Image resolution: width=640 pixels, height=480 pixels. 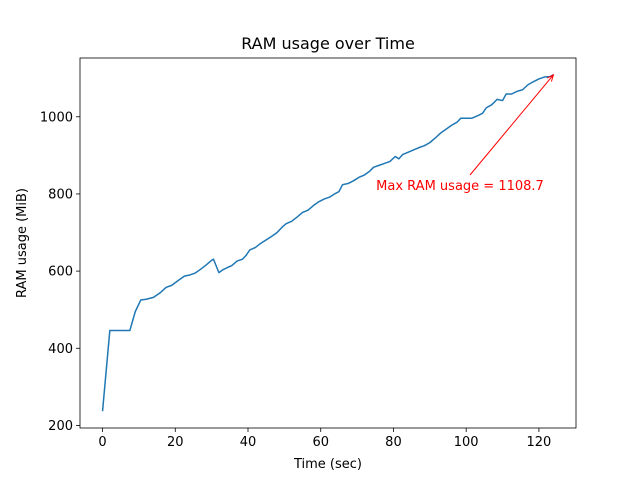 What do you see at coordinates (511, 125) in the screenshot?
I see `annotation-arrow` at bounding box center [511, 125].